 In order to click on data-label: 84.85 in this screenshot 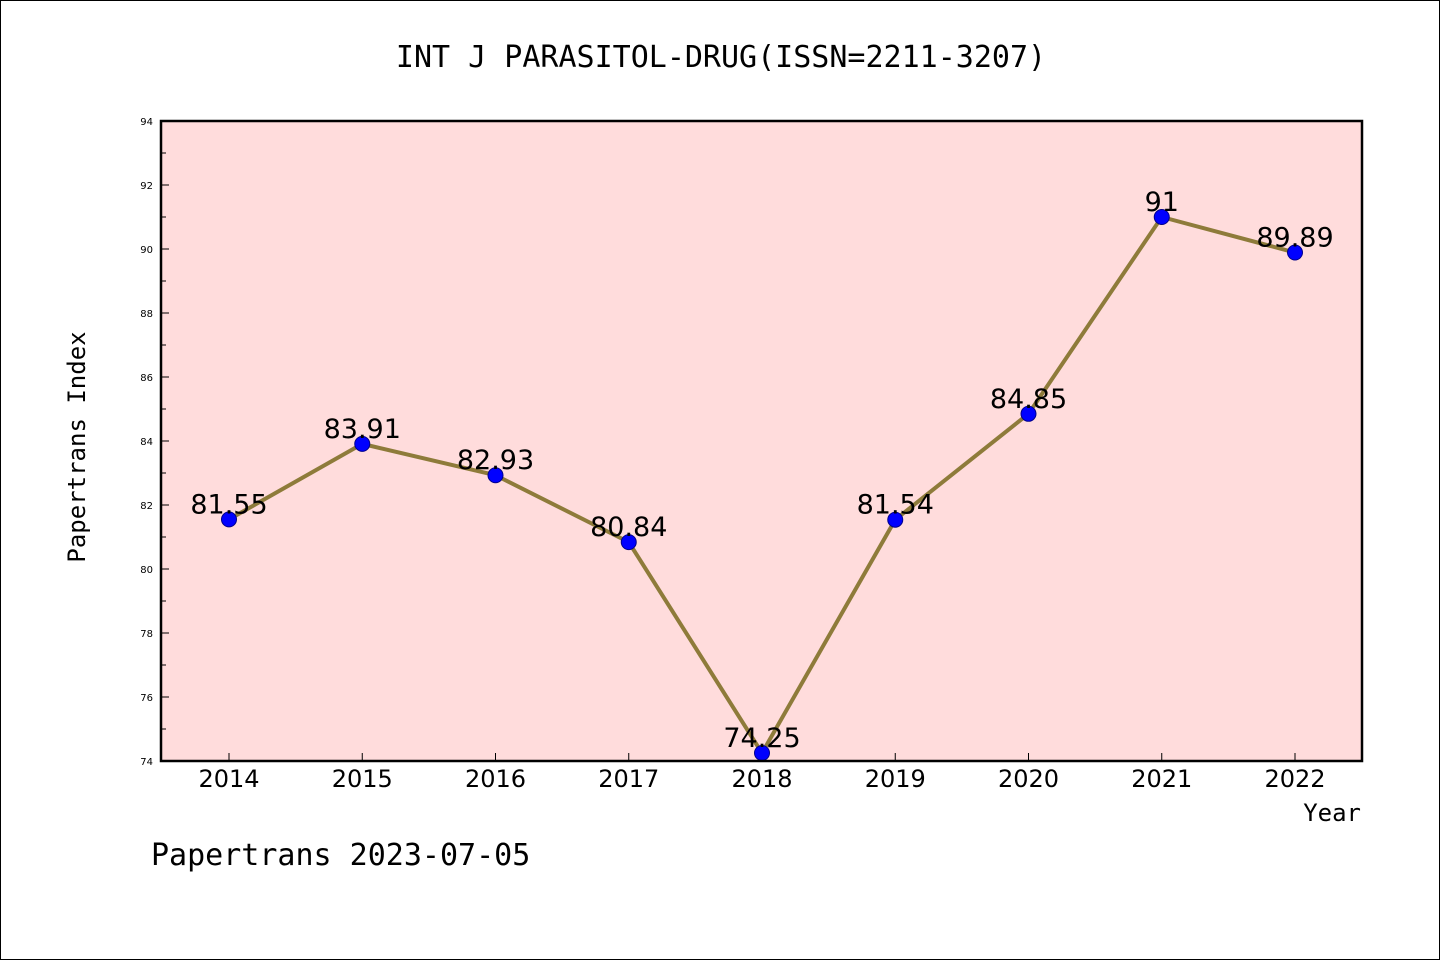, I will do `click(1028, 399)`.